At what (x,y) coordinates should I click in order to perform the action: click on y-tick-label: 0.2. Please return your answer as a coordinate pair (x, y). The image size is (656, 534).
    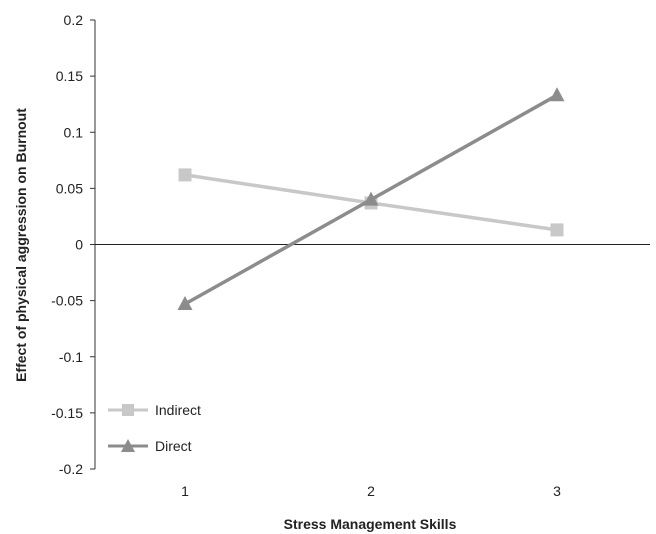
    Looking at the image, I should click on (74, 20).